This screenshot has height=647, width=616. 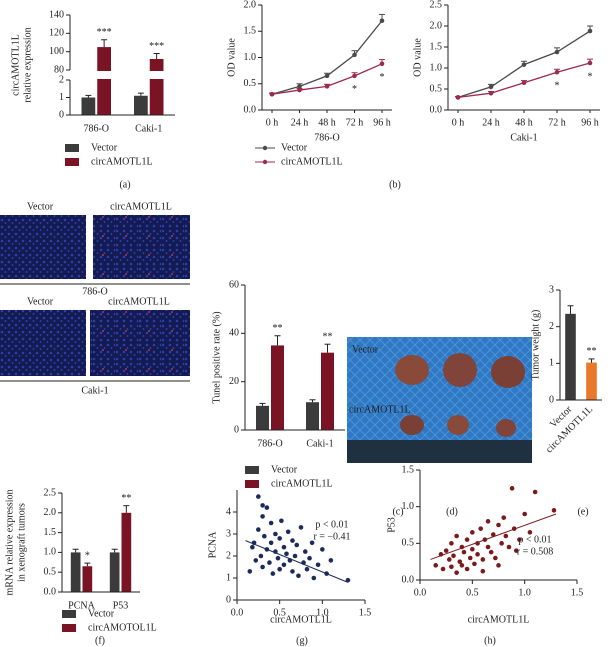 I want to click on x-axis-label: Caki-1, so click(x=523, y=137).